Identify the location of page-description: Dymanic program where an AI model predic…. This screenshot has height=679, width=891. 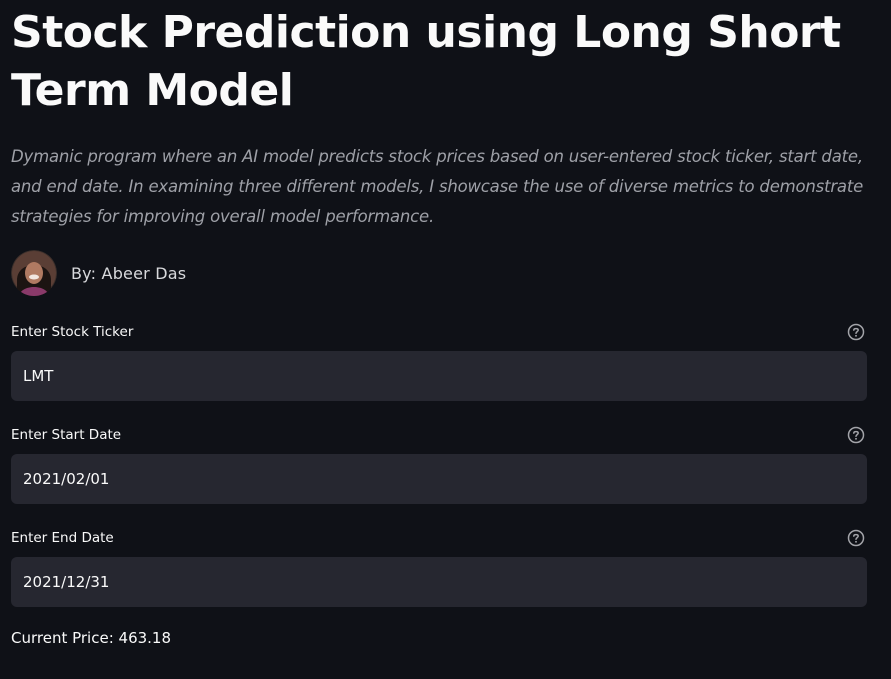
(437, 186).